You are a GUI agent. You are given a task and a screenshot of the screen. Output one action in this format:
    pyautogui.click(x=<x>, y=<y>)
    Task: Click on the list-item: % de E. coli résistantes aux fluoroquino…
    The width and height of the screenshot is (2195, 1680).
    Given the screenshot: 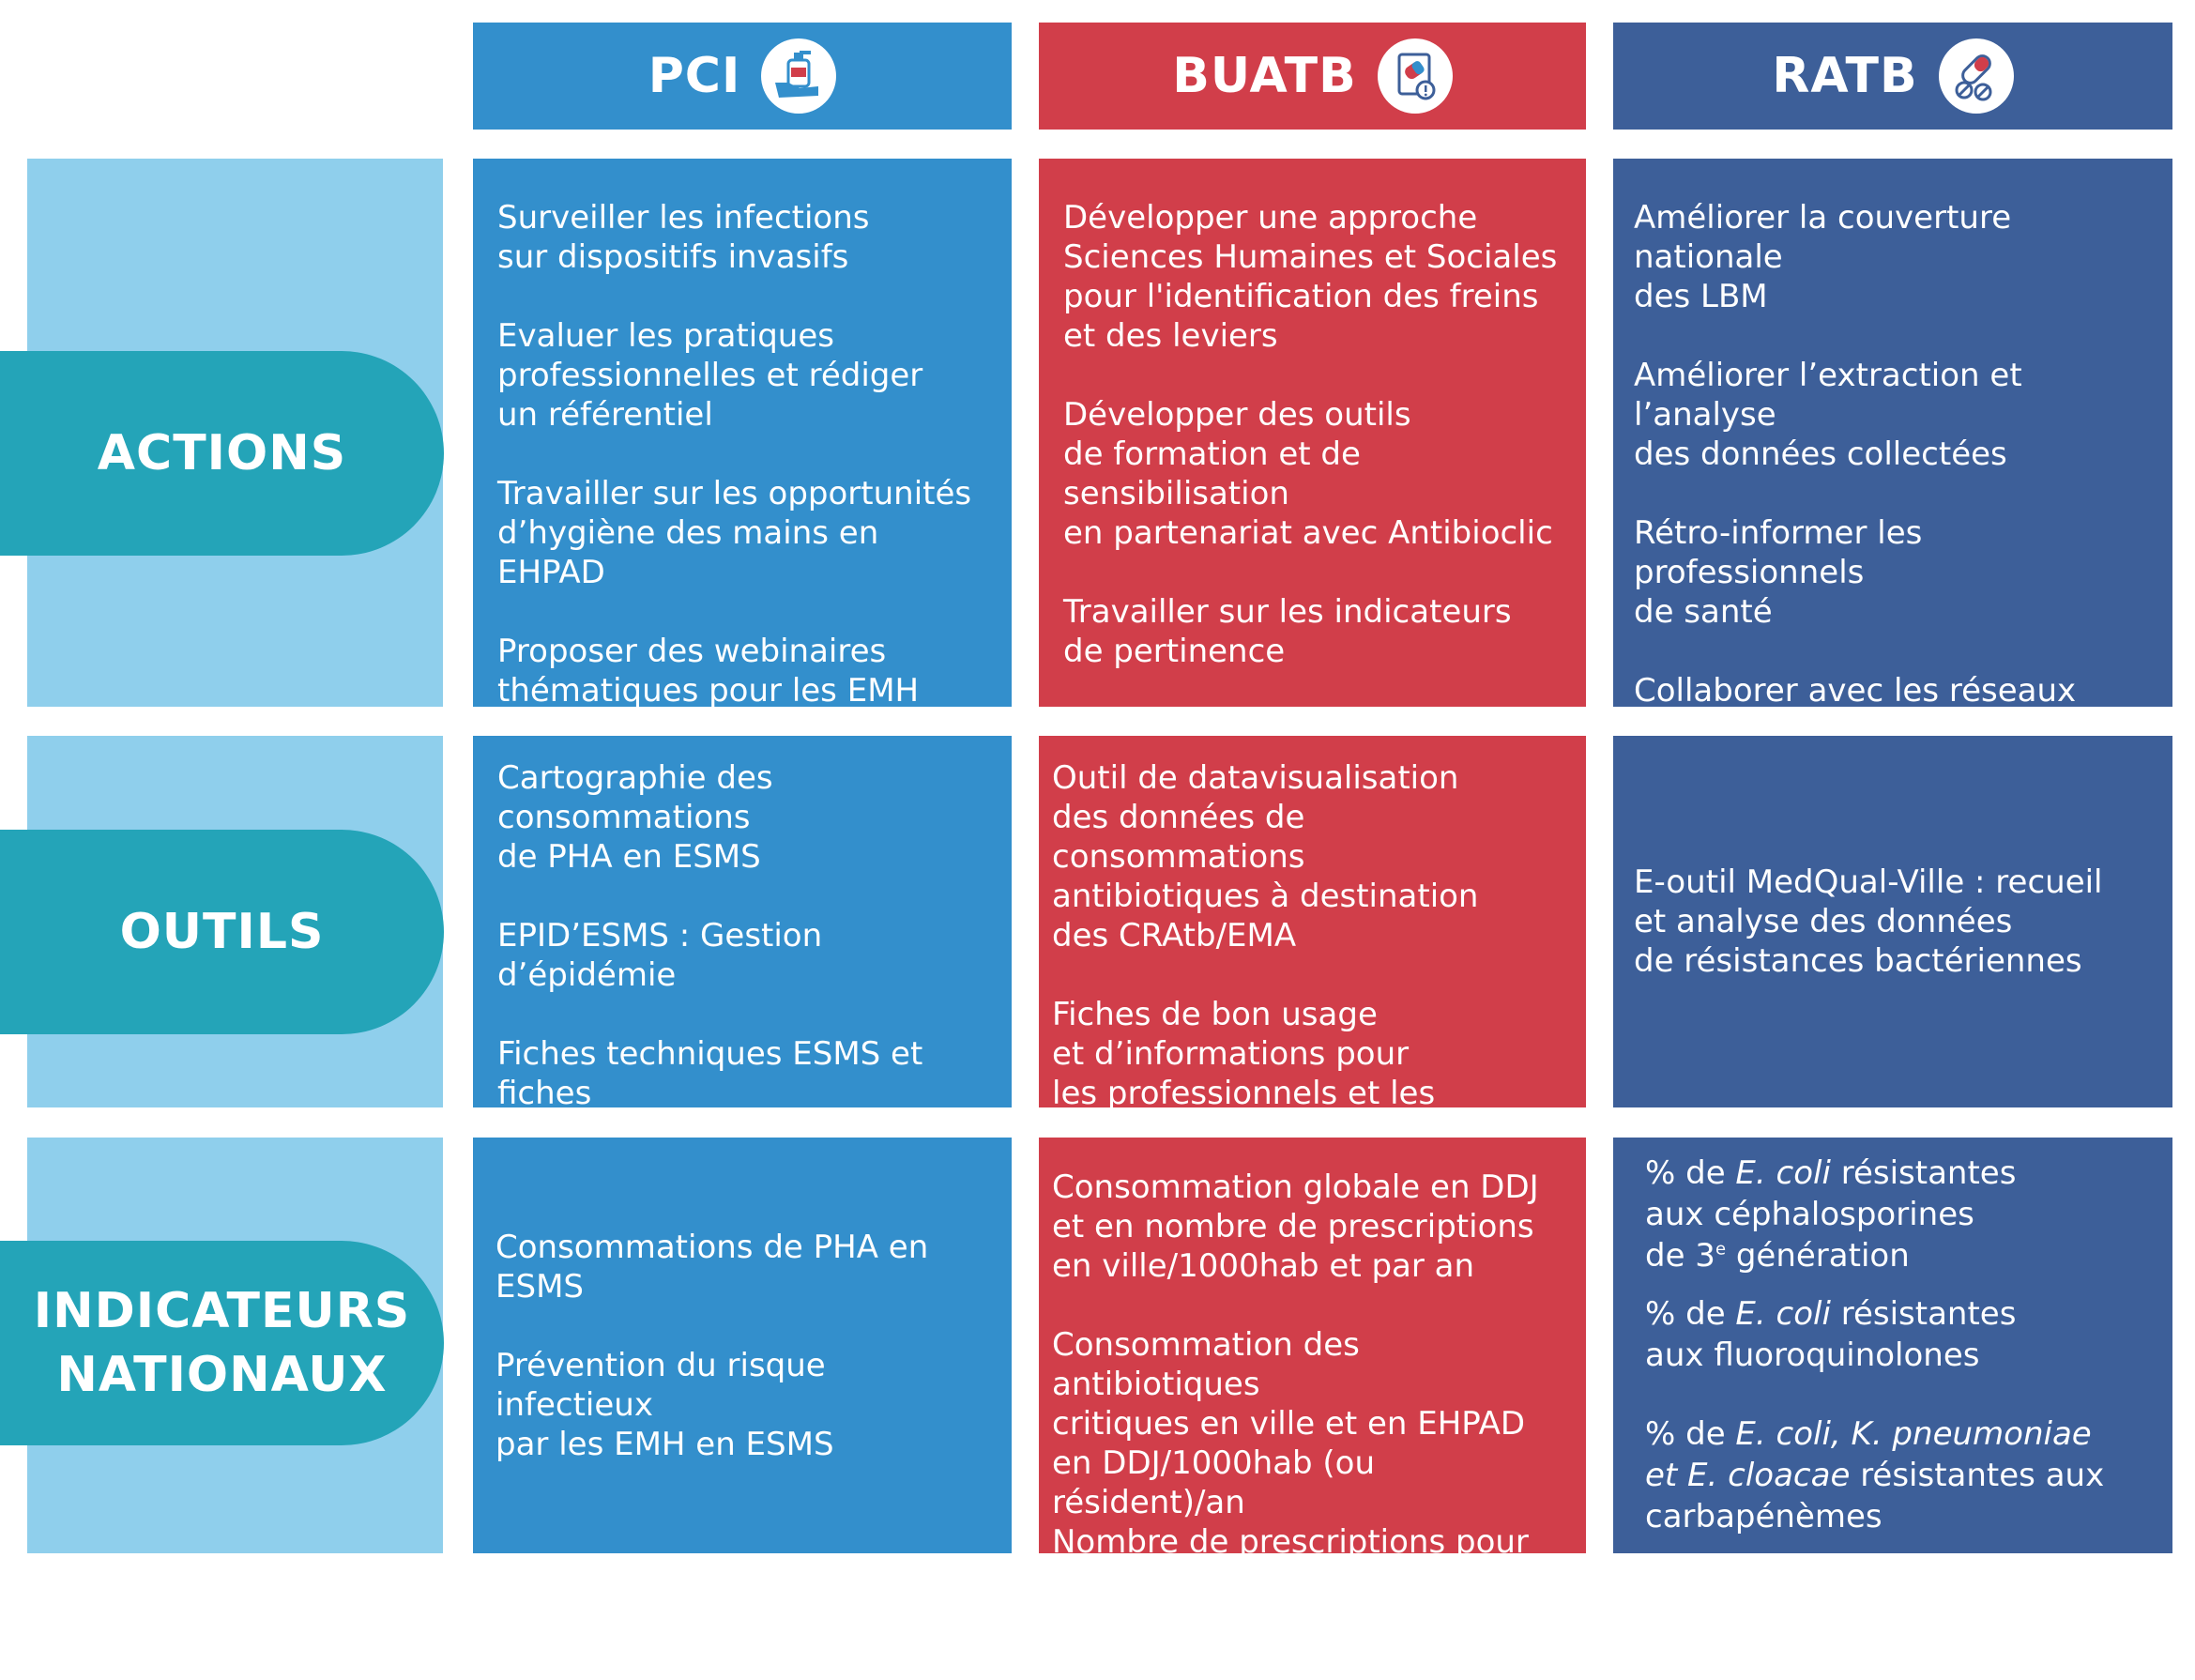 What is the action you would take?
    pyautogui.click(x=1831, y=1334)
    